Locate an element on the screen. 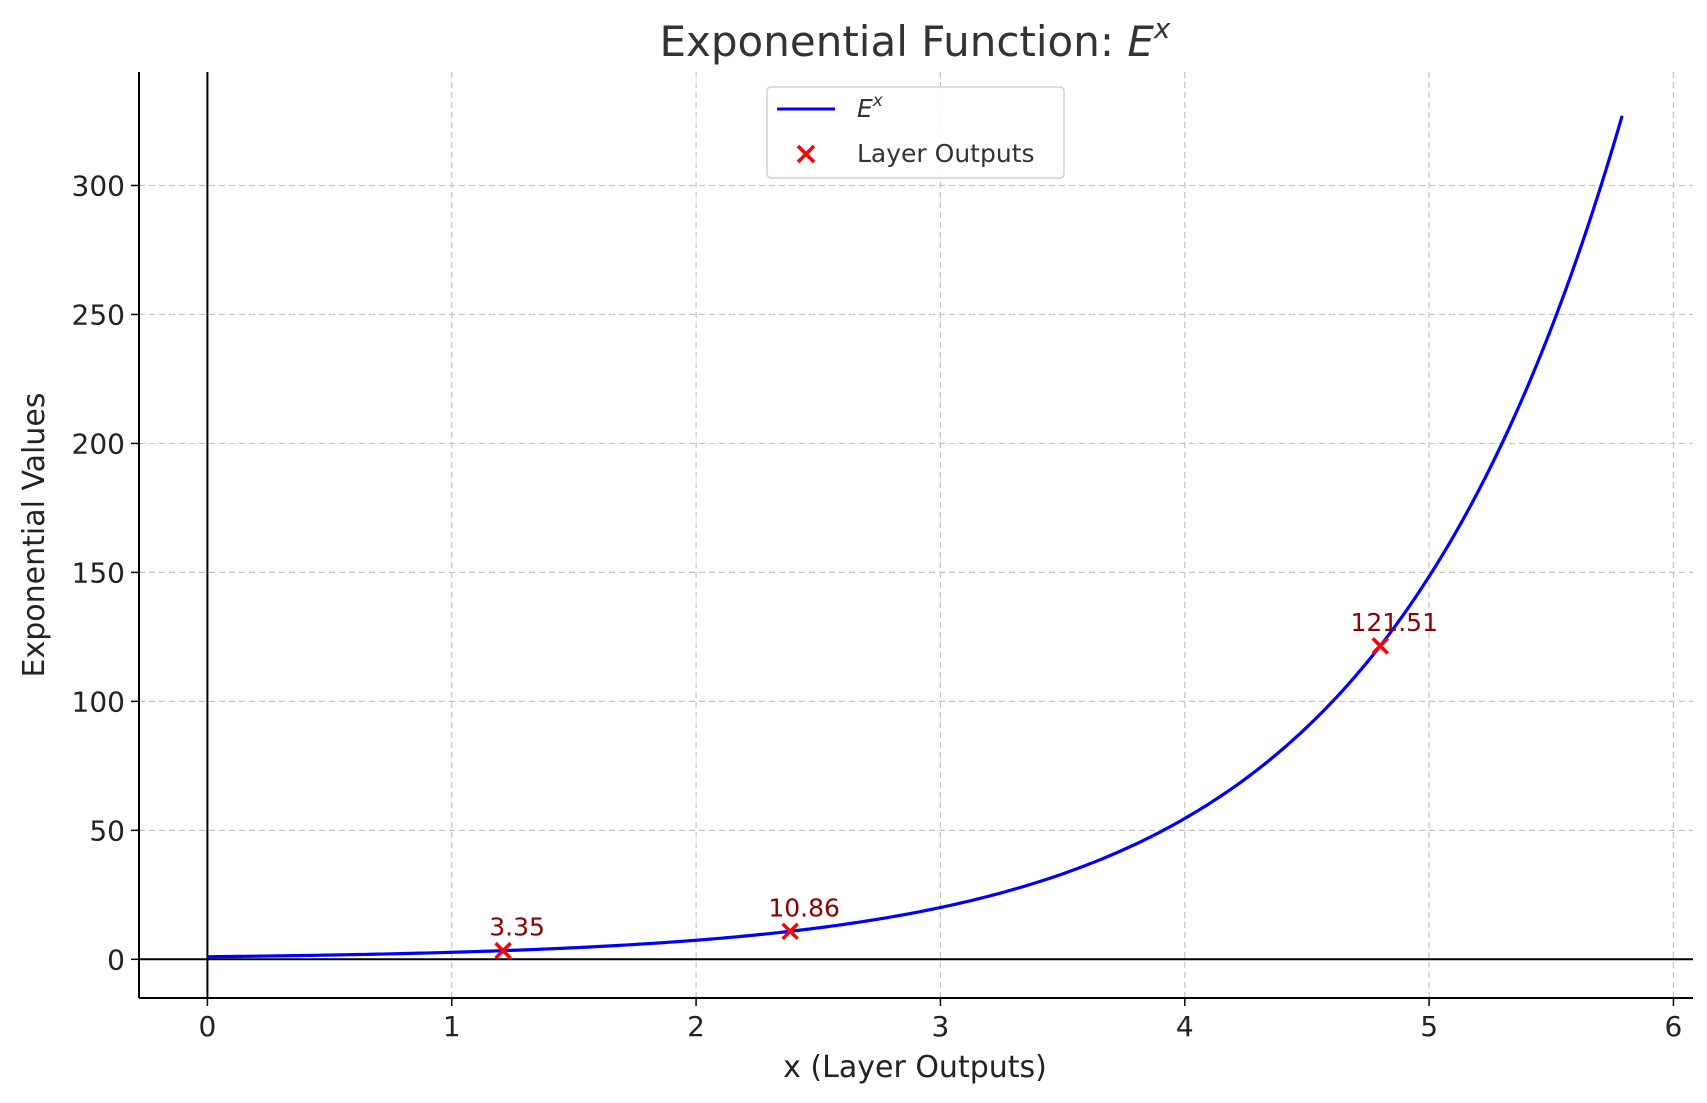  chart-title: Exponential Function: Ex is located at coordinates (915, 39).